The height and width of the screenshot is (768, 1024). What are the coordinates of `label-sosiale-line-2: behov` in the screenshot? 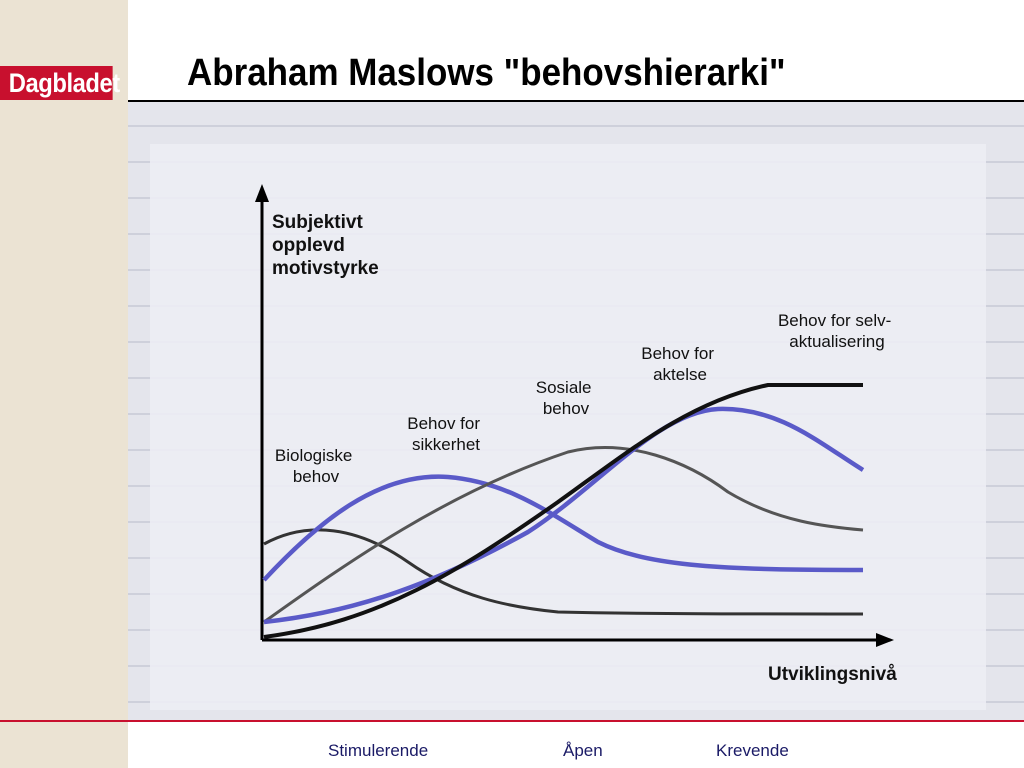 It's located at (566, 408).